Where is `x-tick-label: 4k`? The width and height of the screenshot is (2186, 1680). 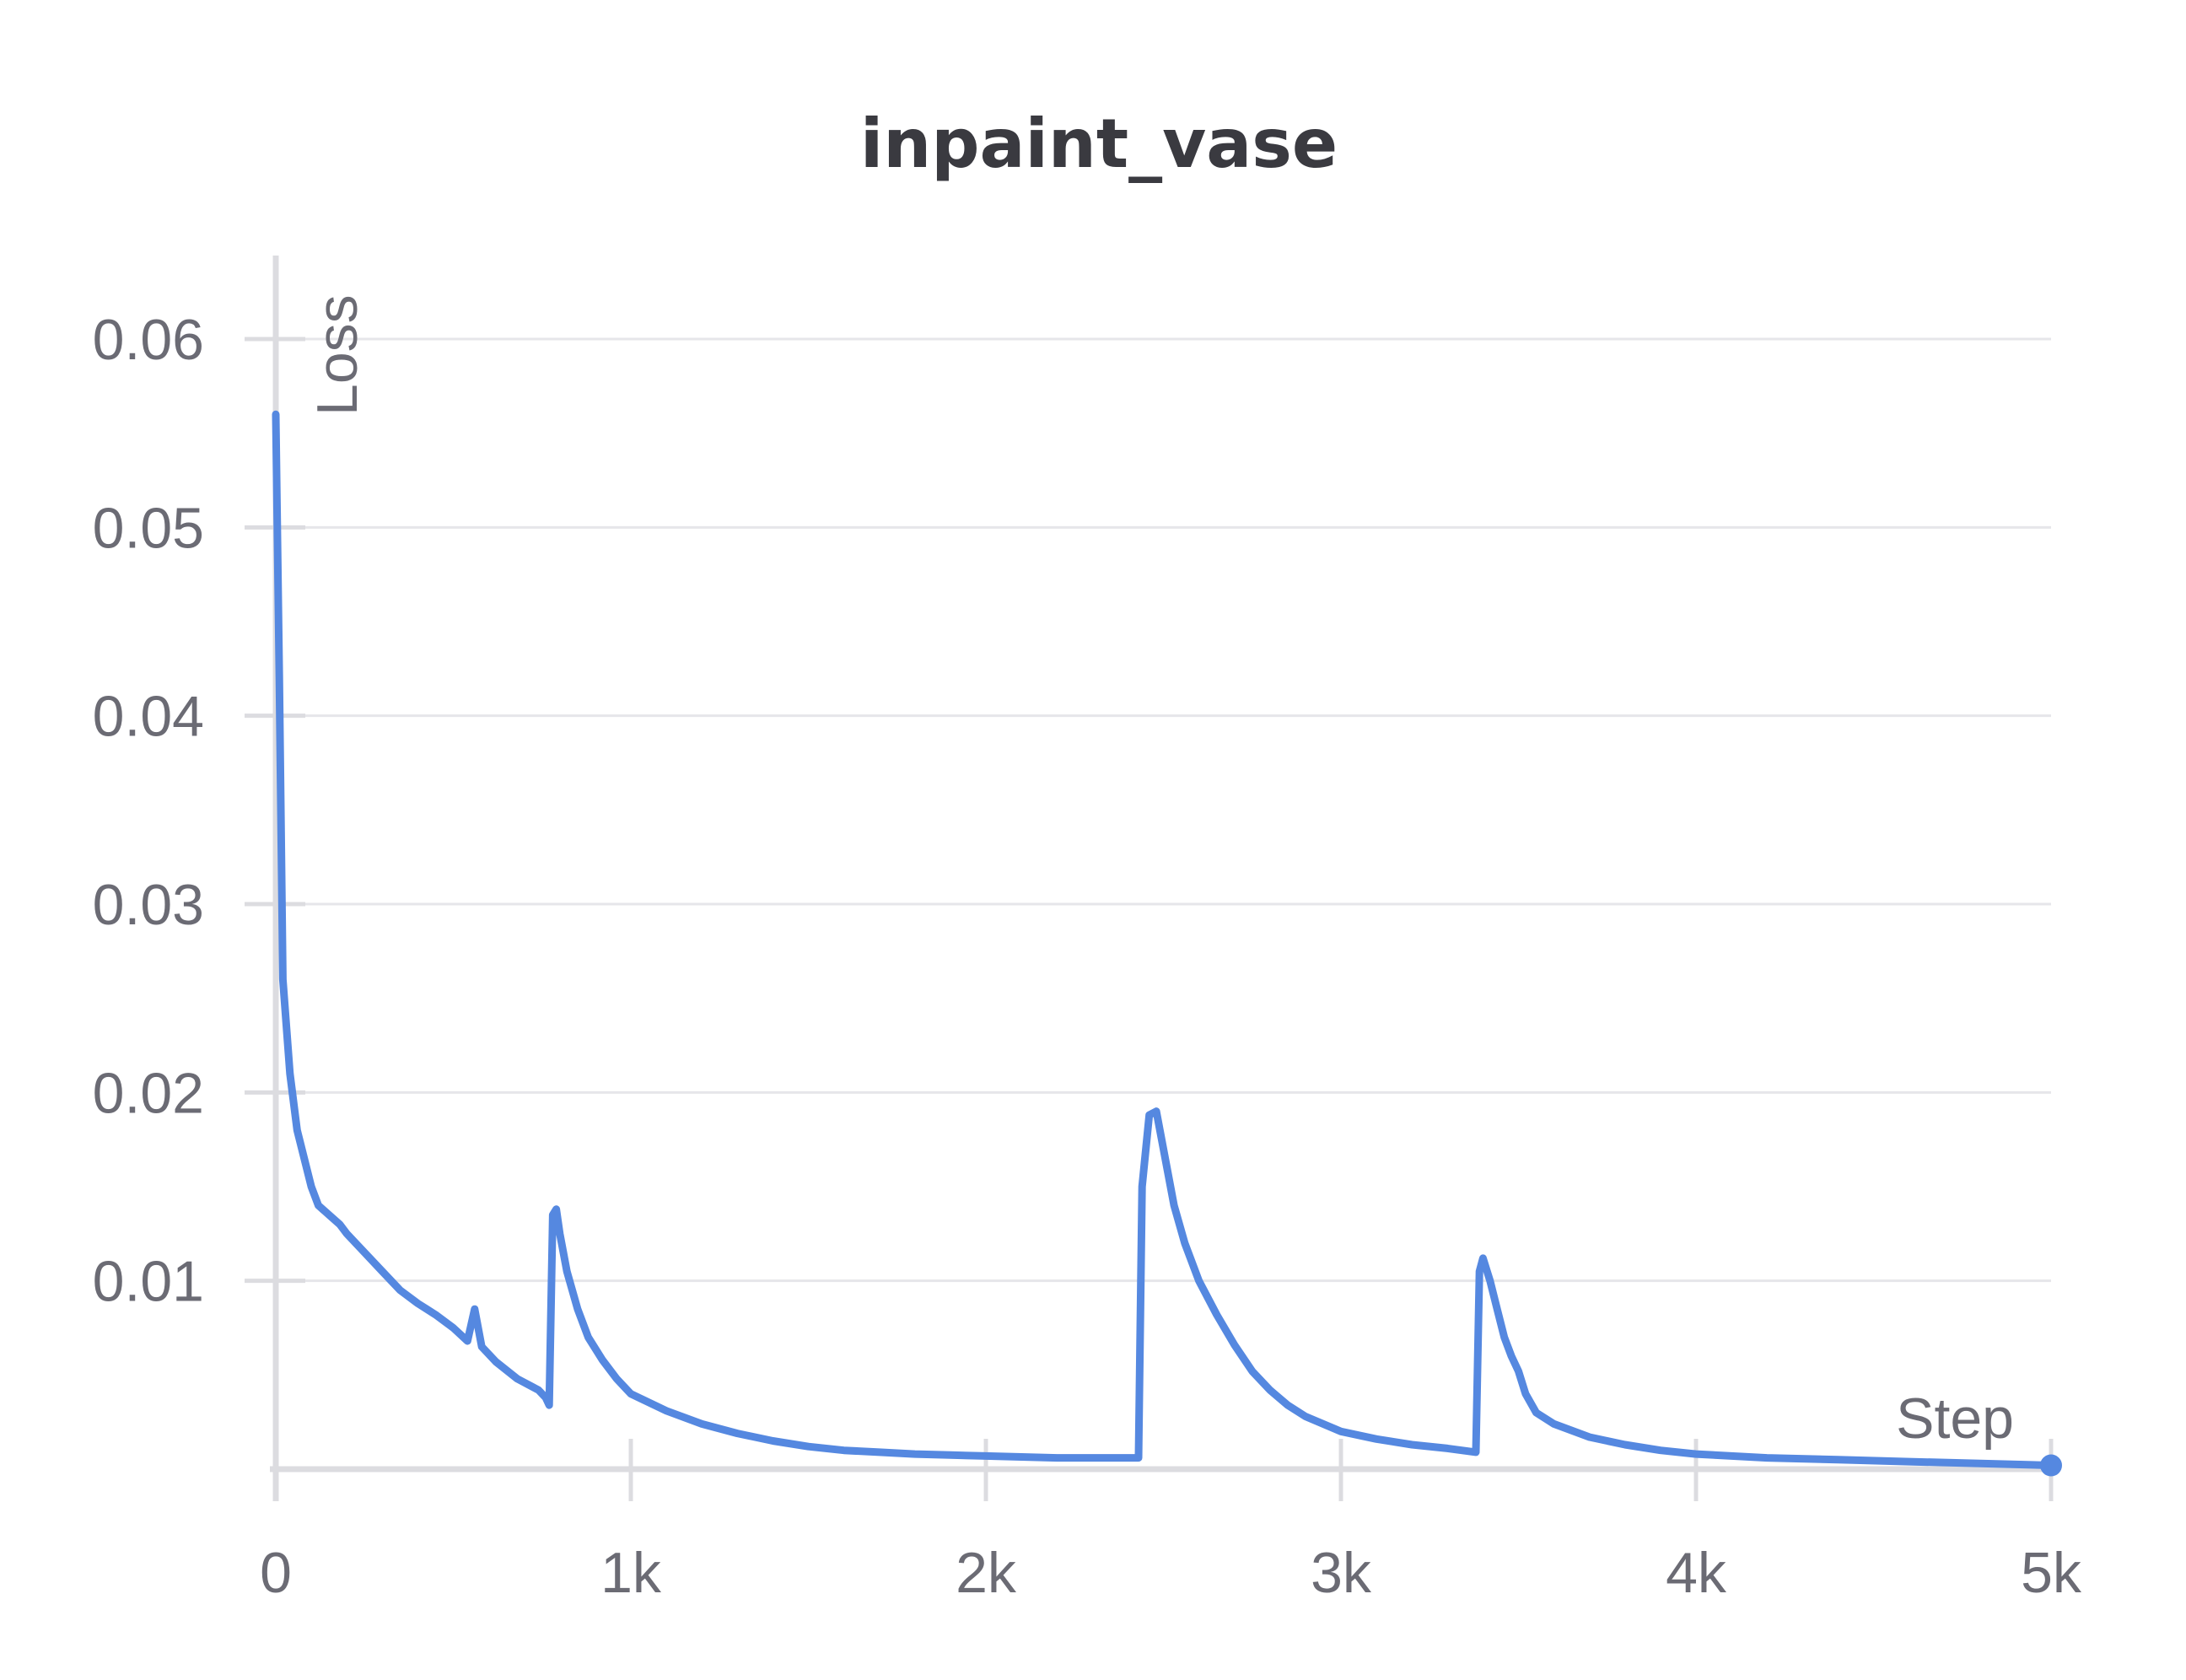 x-tick-label: 4k is located at coordinates (1696, 1573).